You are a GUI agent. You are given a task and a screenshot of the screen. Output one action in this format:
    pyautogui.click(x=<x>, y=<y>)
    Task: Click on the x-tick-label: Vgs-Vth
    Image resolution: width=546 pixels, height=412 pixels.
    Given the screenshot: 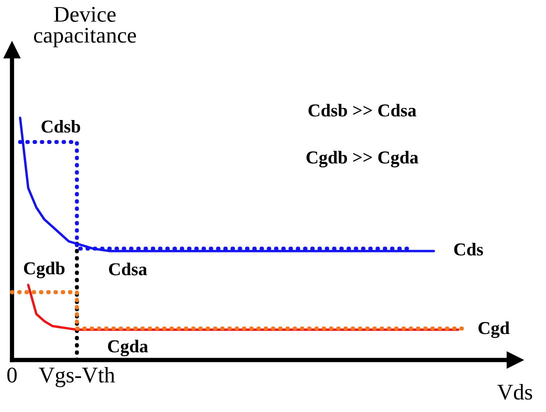 What is the action you would take?
    pyautogui.click(x=76, y=377)
    